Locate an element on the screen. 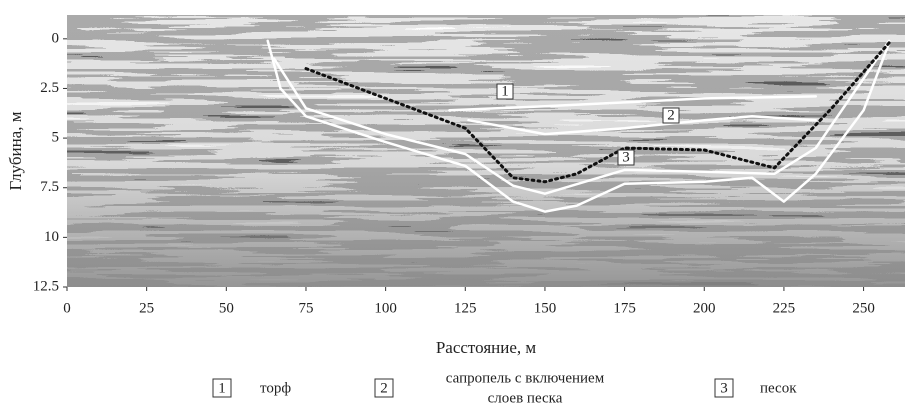  x-tick-label: 50 is located at coordinates (226, 308).